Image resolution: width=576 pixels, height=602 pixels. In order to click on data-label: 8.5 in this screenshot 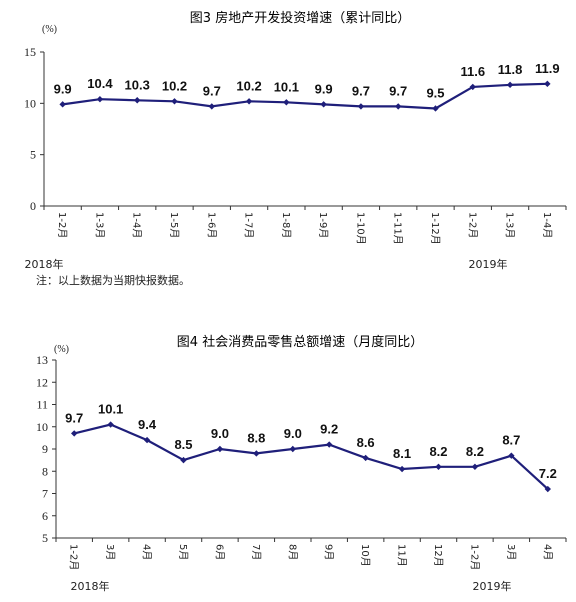, I will do `click(183, 444)`.